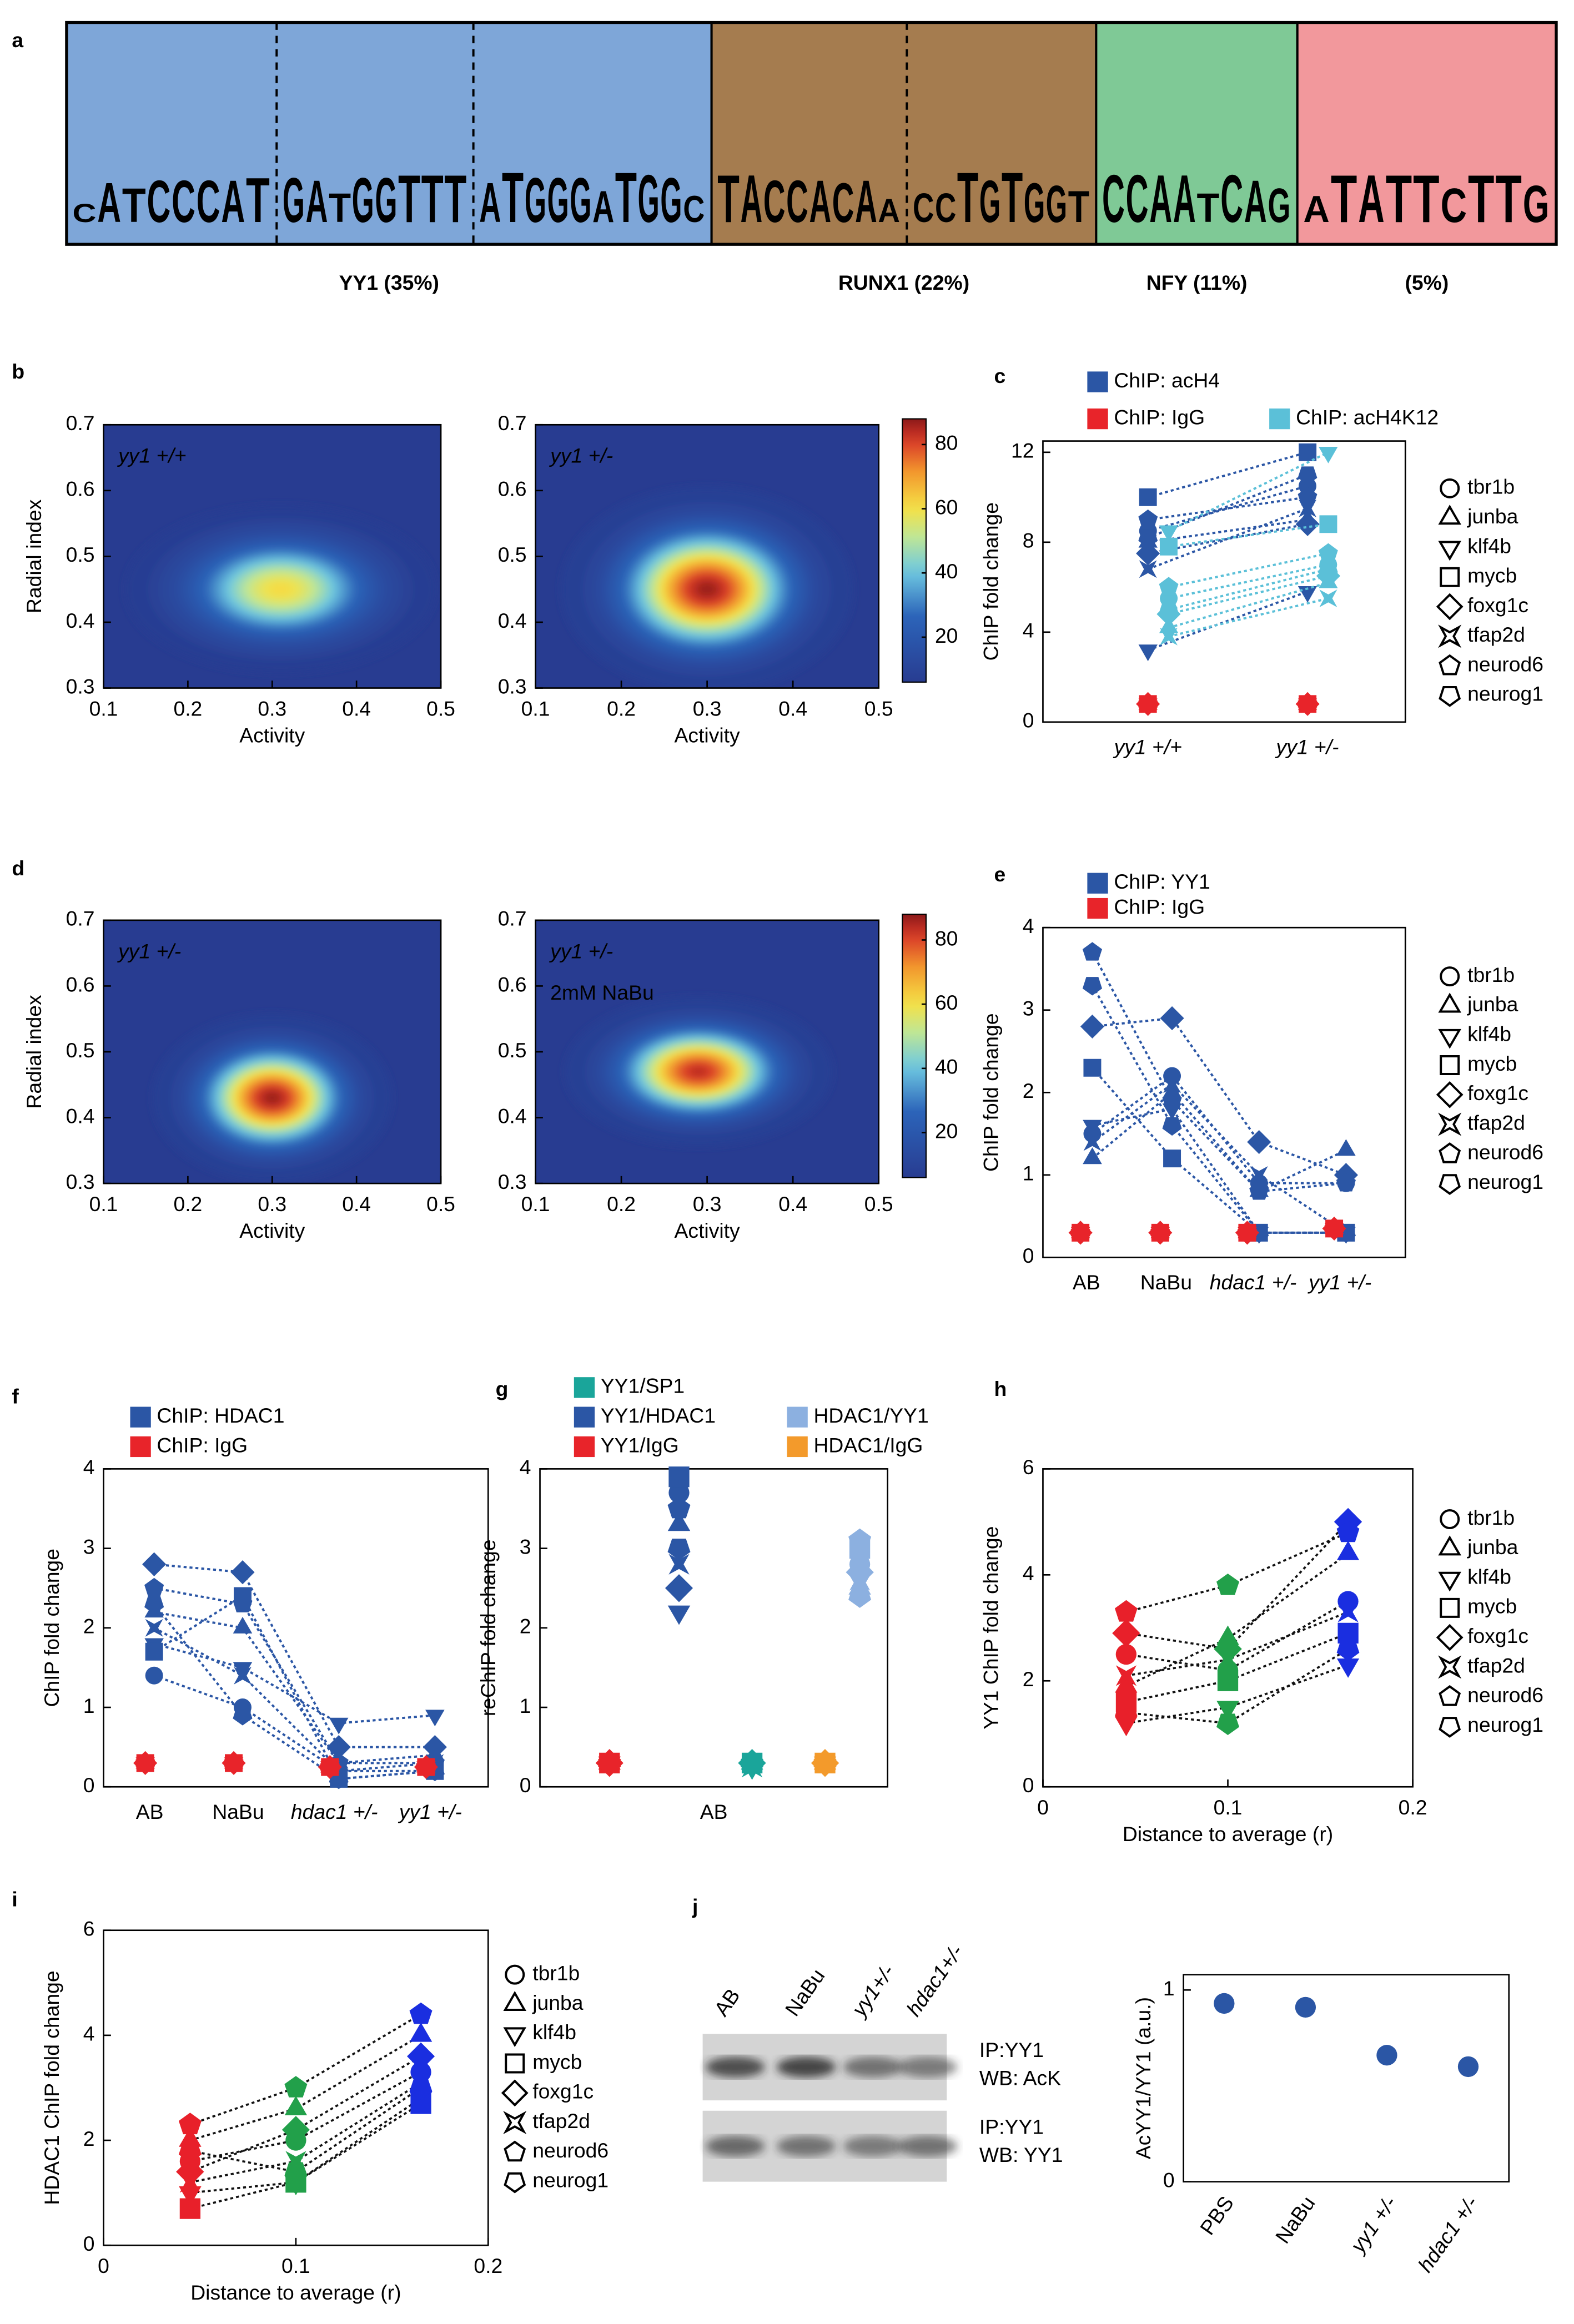  Describe the element at coordinates (89, 1467) in the screenshot. I see `y-tick-label: 4` at that location.